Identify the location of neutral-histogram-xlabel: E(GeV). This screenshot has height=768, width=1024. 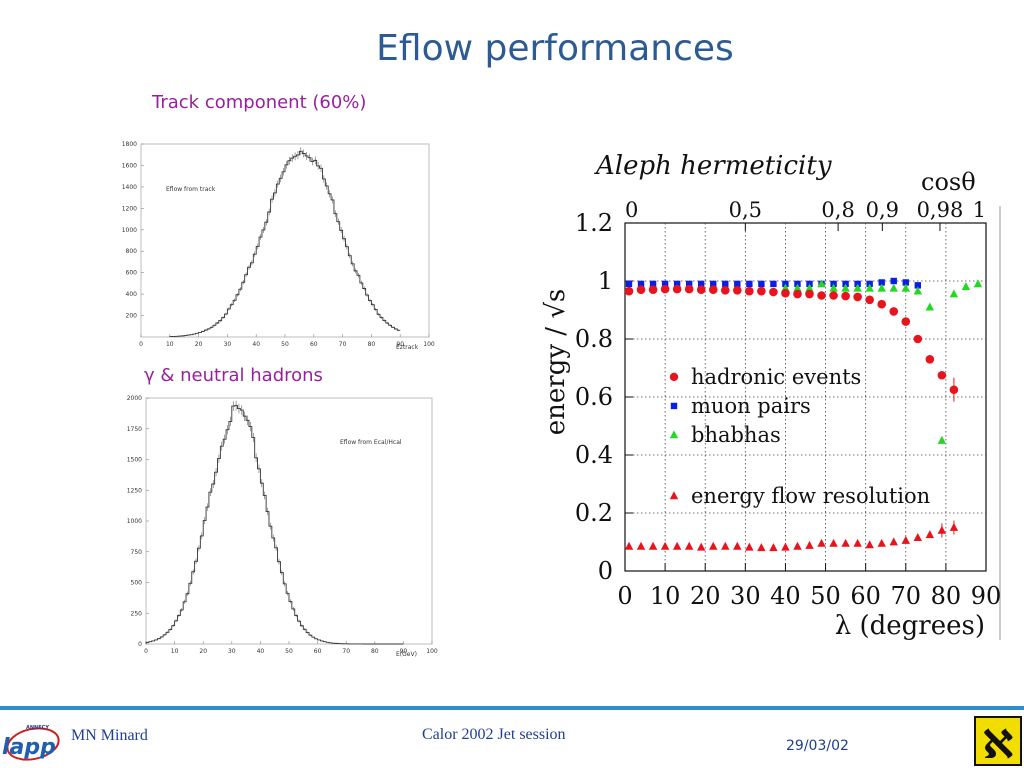
(406, 654).